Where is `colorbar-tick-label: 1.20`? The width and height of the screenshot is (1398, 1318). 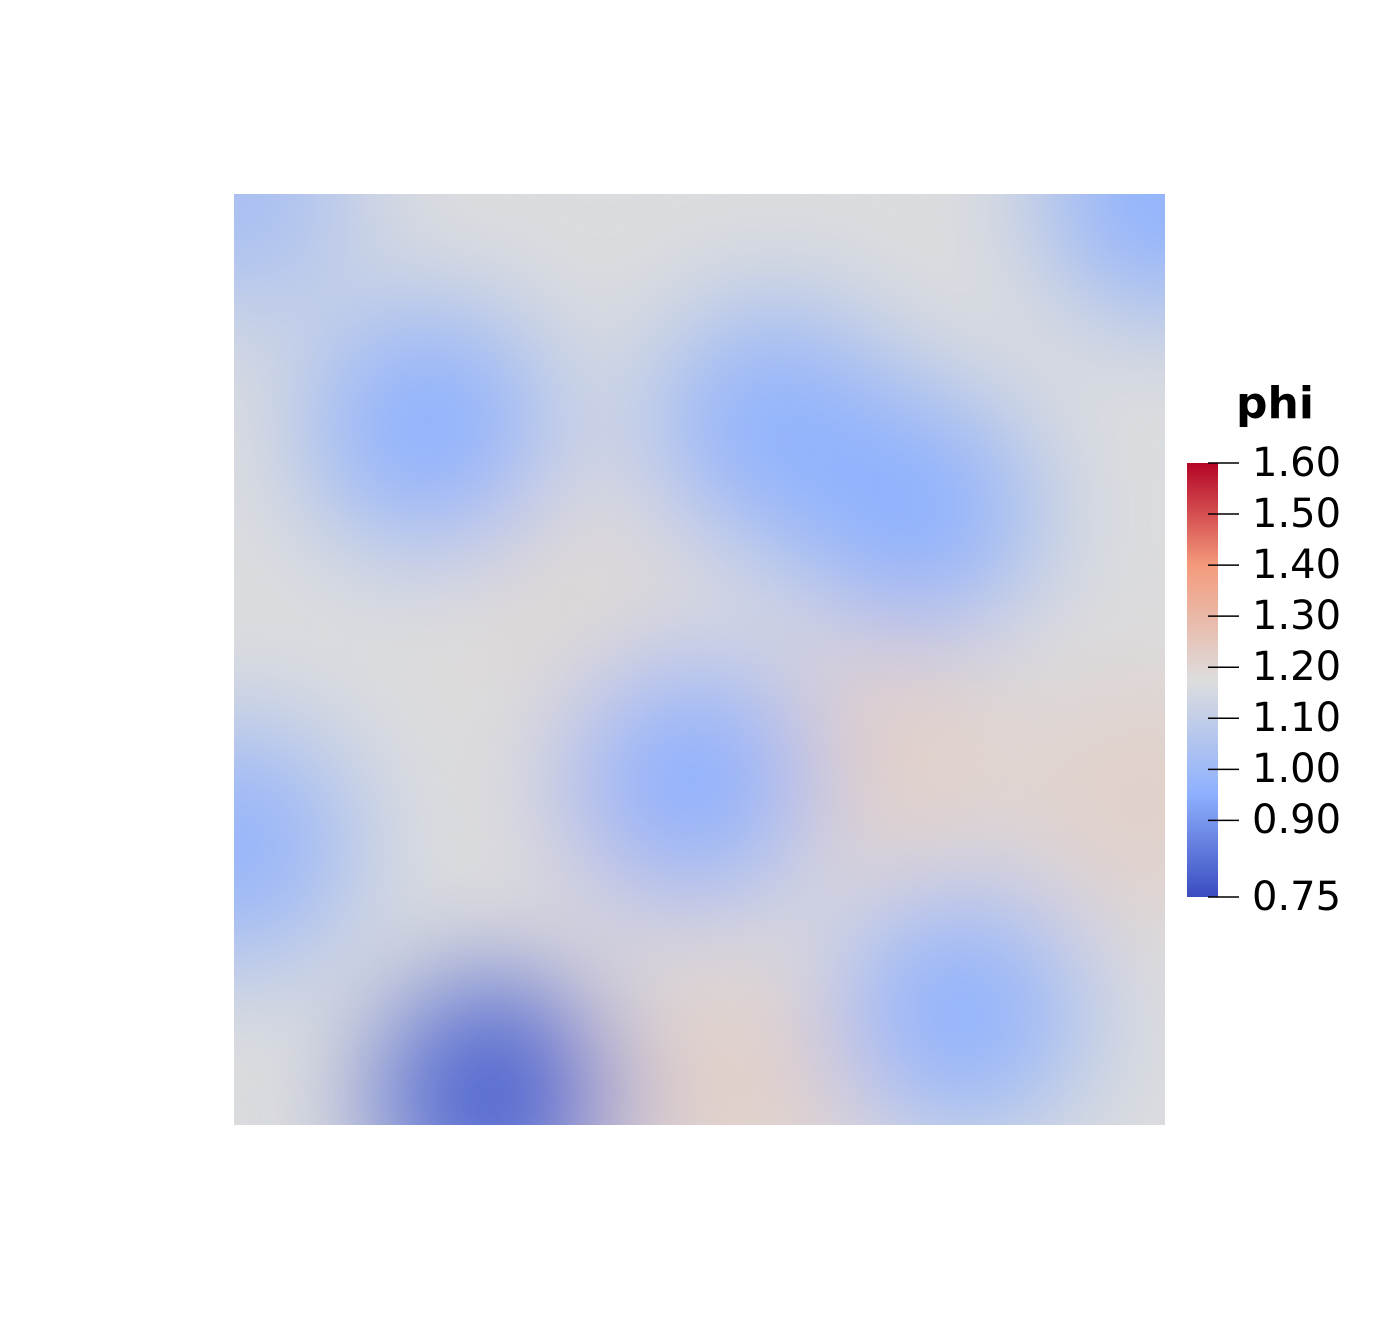 colorbar-tick-label: 1.20 is located at coordinates (1297, 667).